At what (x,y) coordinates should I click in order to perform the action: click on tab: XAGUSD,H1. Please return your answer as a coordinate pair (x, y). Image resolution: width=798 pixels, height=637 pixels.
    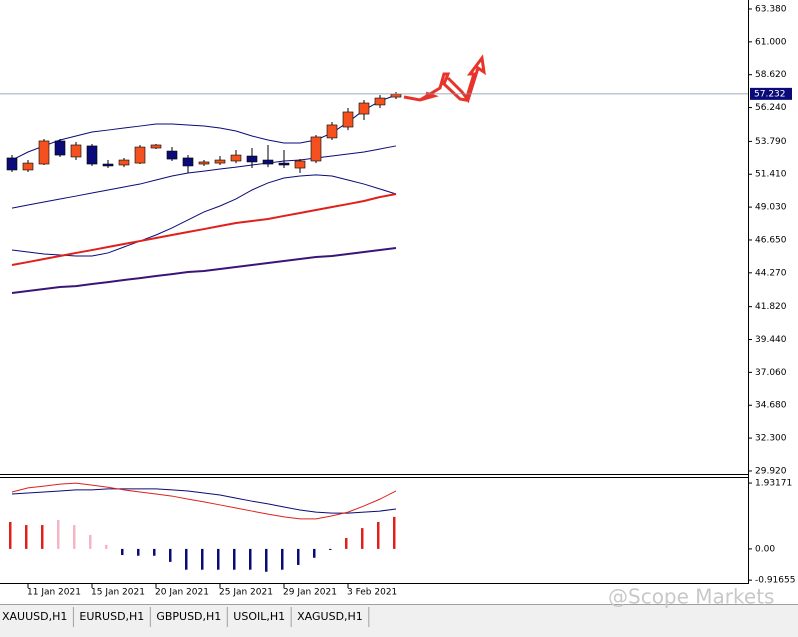
    Looking at the image, I should click on (330, 616).